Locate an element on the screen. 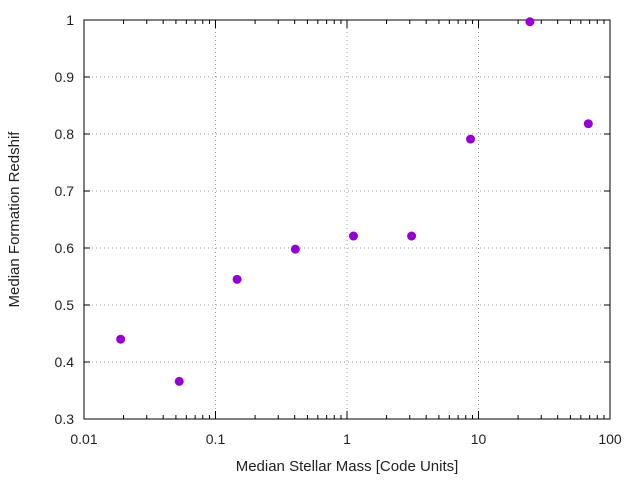 The width and height of the screenshot is (640, 480). x-tick-label: 0.1 is located at coordinates (216, 439).